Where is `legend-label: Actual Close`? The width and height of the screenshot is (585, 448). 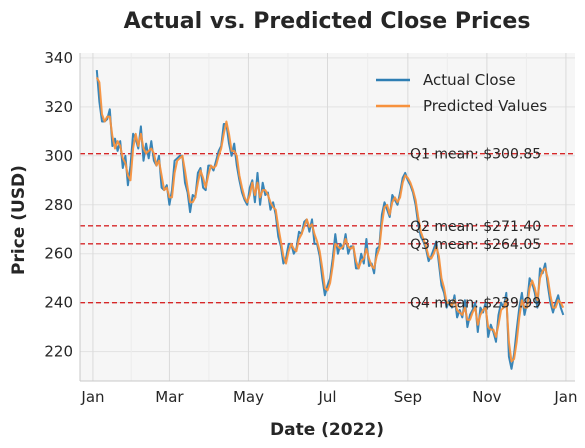
legend-label: Actual Close is located at coordinates (469, 80).